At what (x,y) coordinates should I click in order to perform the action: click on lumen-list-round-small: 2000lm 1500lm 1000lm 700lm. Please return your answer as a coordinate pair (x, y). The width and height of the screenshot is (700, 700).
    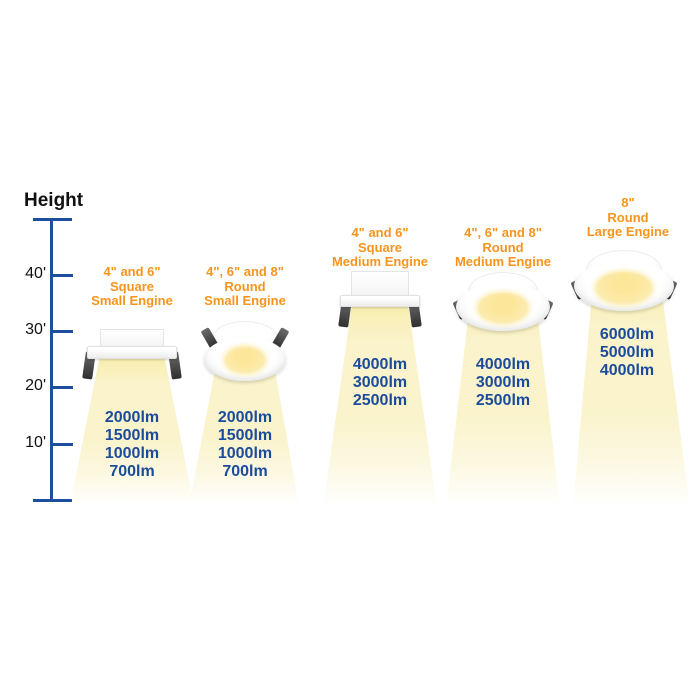
    Looking at the image, I should click on (245, 445).